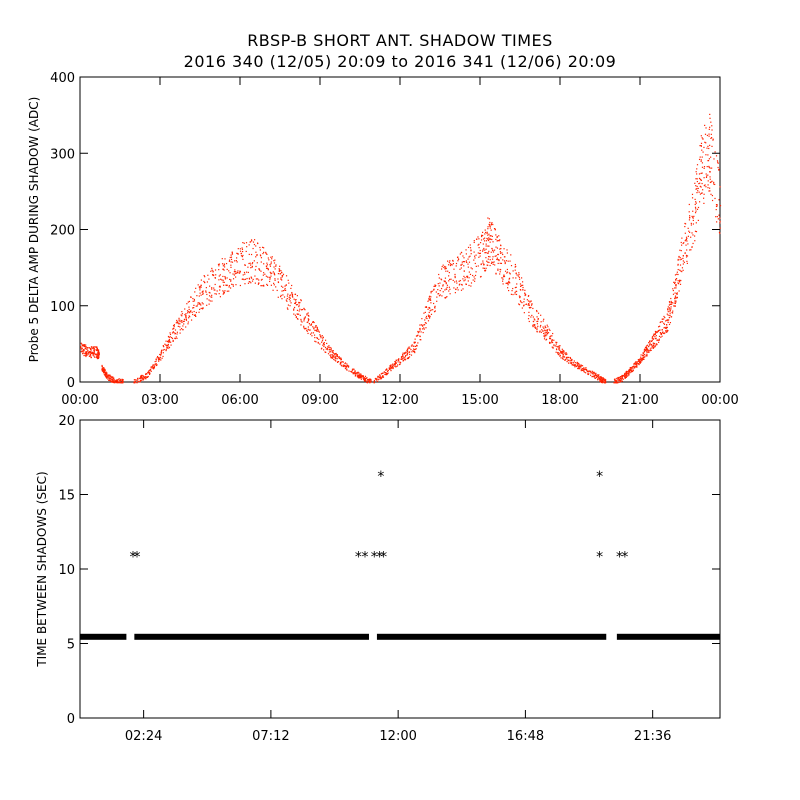 This screenshot has width=800, height=800. Describe the element at coordinates (525, 736) in the screenshot. I see `interval-x-tick-label: 16:48` at that location.